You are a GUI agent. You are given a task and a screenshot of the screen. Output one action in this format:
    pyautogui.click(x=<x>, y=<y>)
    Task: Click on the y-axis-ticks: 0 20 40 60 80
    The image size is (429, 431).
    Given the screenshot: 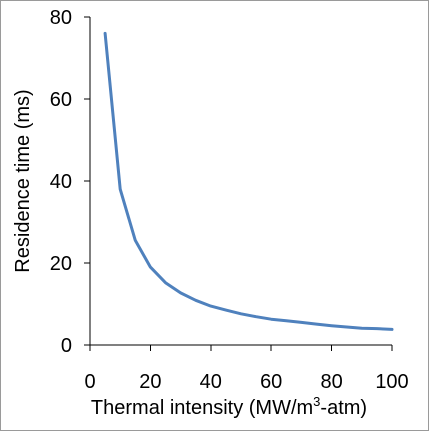 What is the action you would take?
    pyautogui.click(x=70, y=182)
    